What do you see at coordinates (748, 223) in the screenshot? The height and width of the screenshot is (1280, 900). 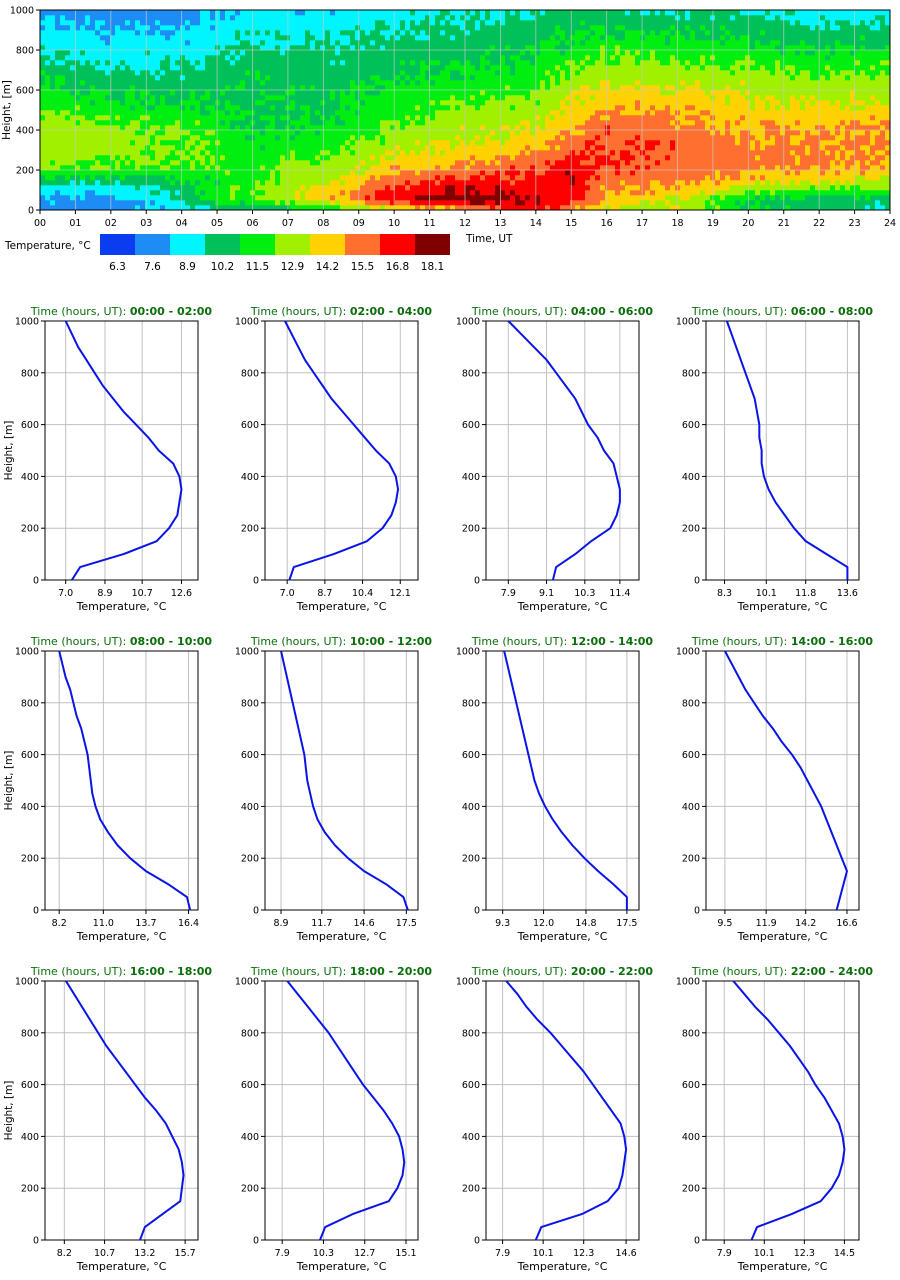 I see `heatmap-x-tick-label: 20` at bounding box center [748, 223].